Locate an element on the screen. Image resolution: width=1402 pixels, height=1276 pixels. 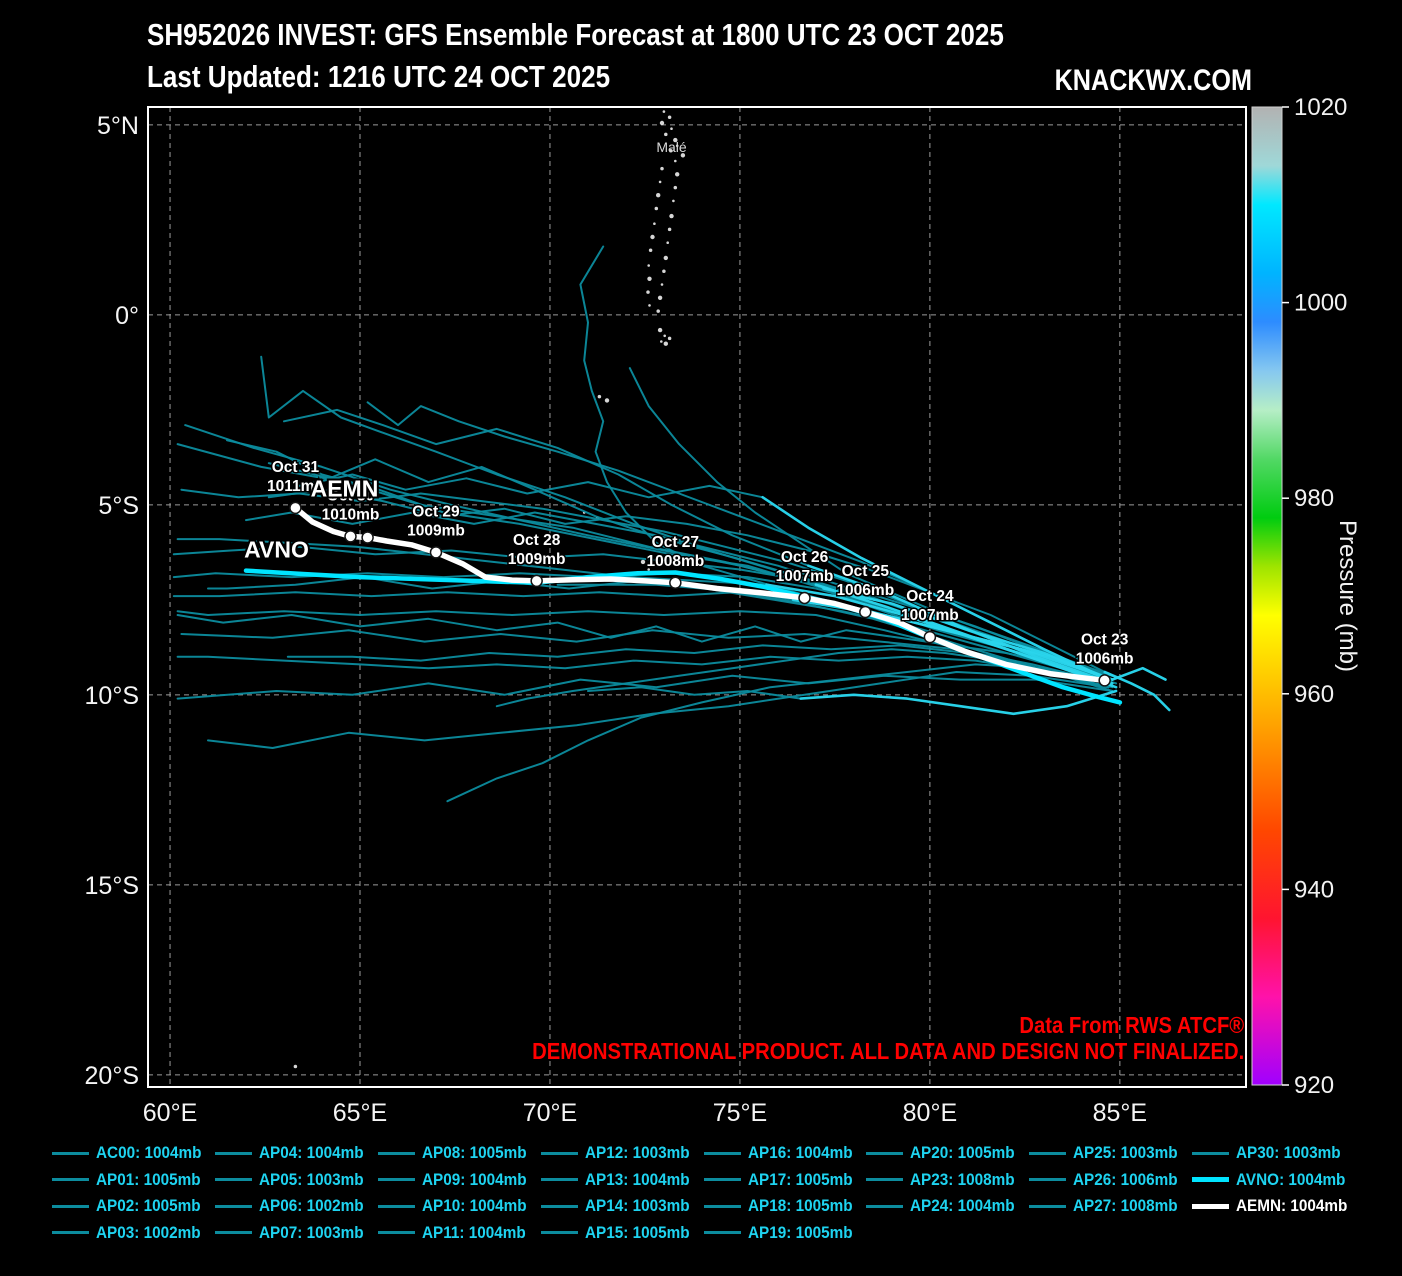
model-name-labels: AEMN AVNO is located at coordinates (311, 518).